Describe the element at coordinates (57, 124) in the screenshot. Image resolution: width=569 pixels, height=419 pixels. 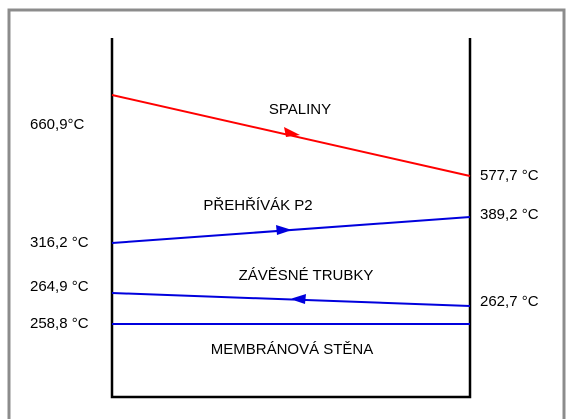
I see `temp-label: 660,9°C` at that location.